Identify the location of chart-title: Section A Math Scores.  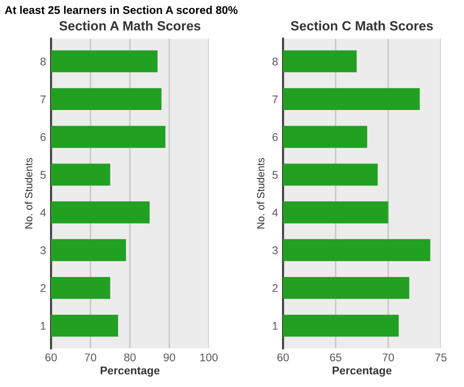
(129, 25).